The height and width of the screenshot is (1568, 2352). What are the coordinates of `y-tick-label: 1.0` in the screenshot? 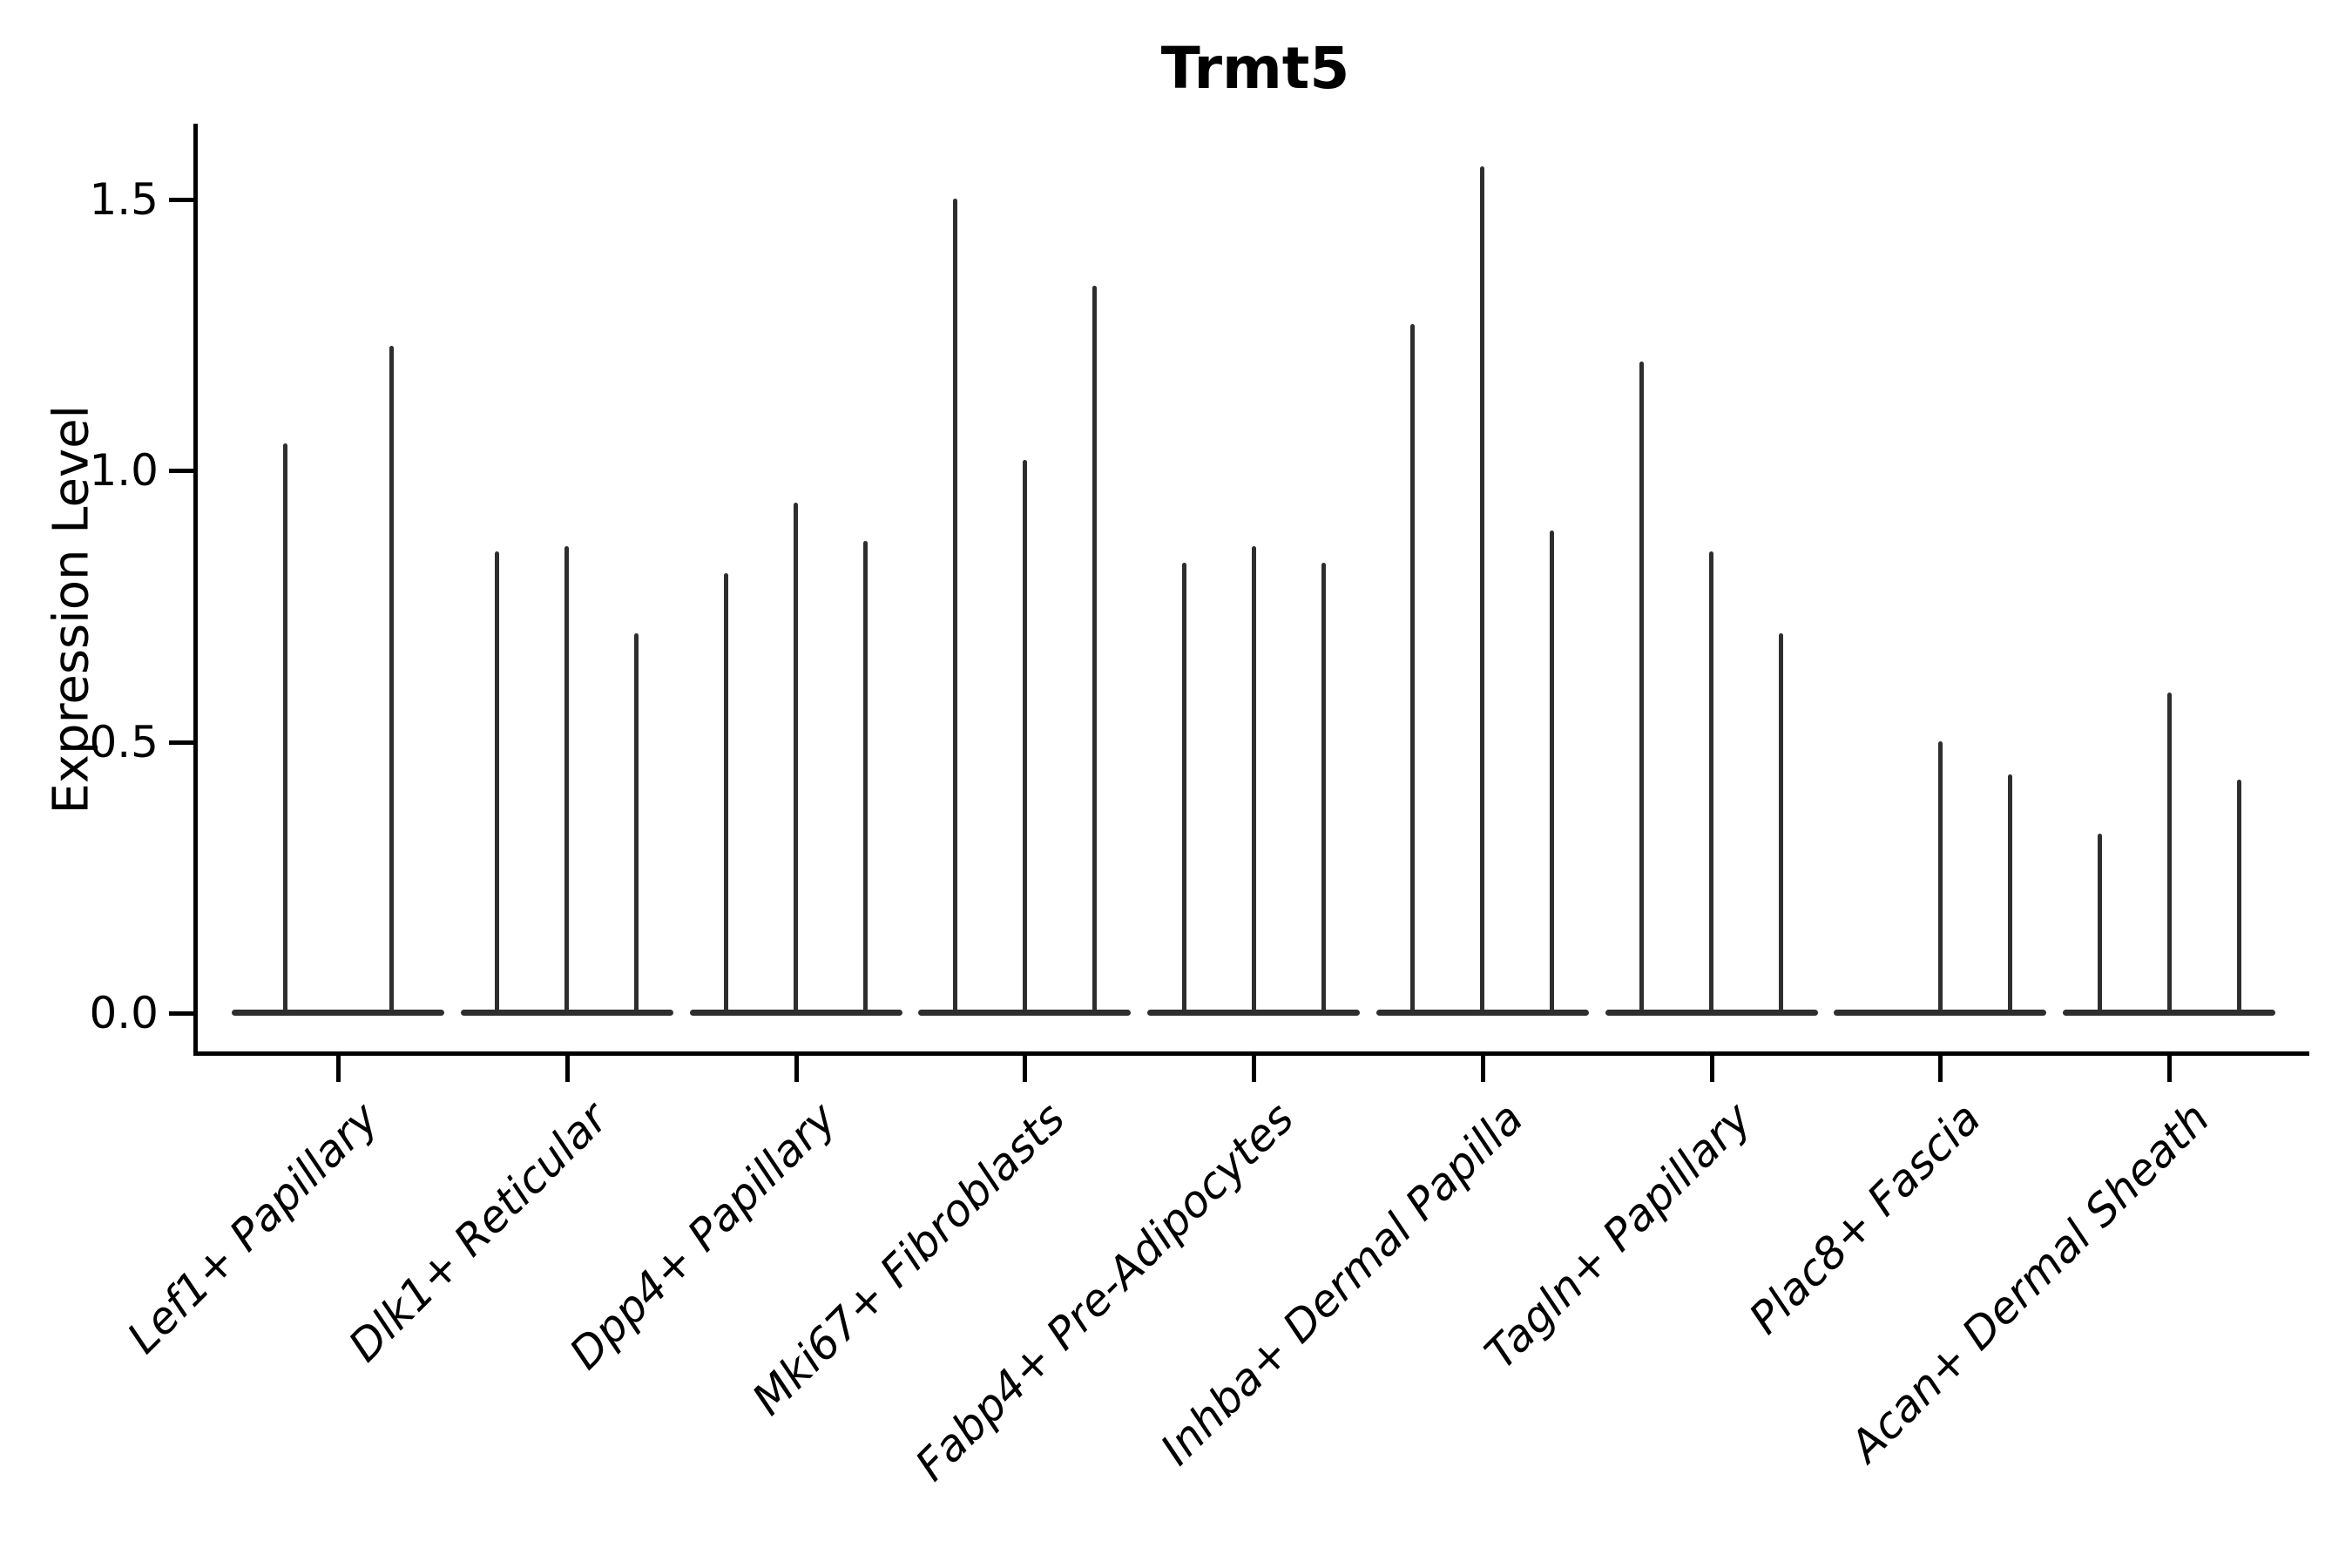 It's located at (124, 470).